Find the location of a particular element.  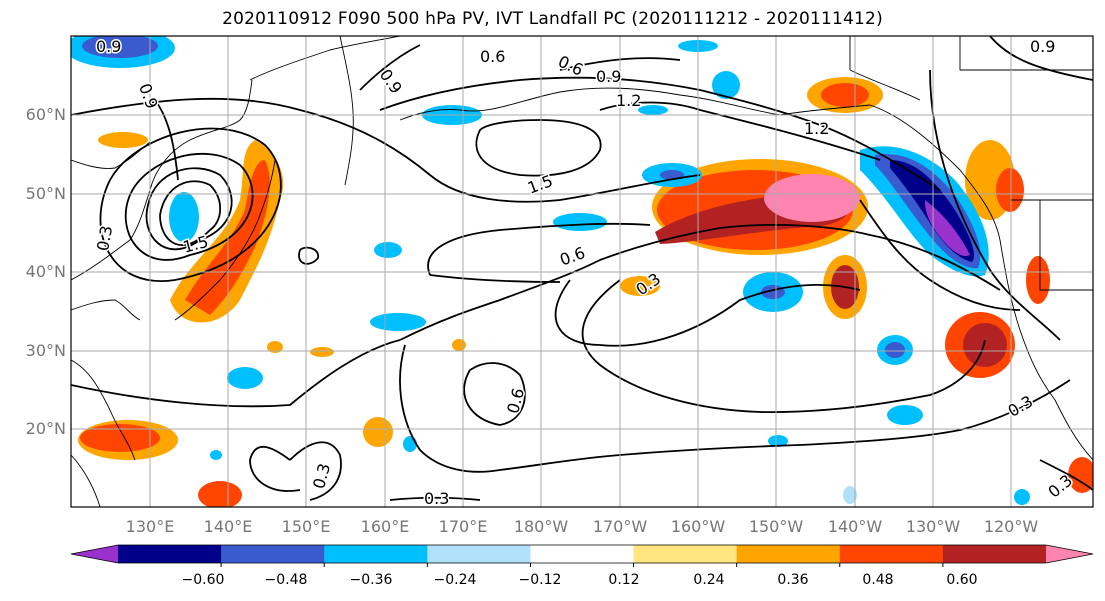

colorbar-tick-label: −0.12 is located at coordinates (540, 580).